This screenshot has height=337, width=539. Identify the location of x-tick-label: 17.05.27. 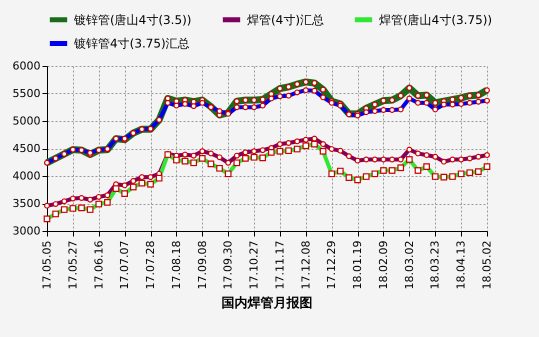
(73, 265).